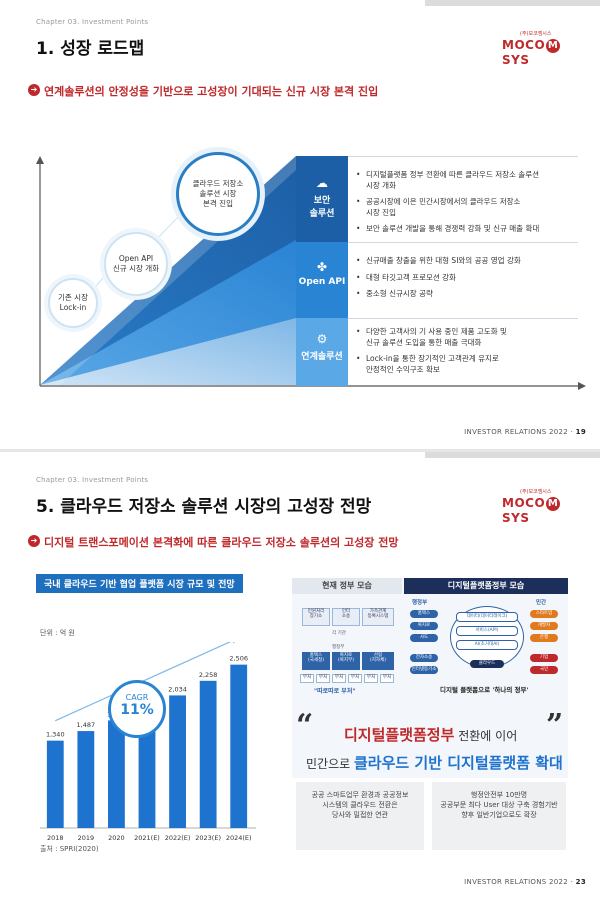  Describe the element at coordinates (208, 838) in the screenshot. I see `x-tick-label: 2023(E)` at that location.